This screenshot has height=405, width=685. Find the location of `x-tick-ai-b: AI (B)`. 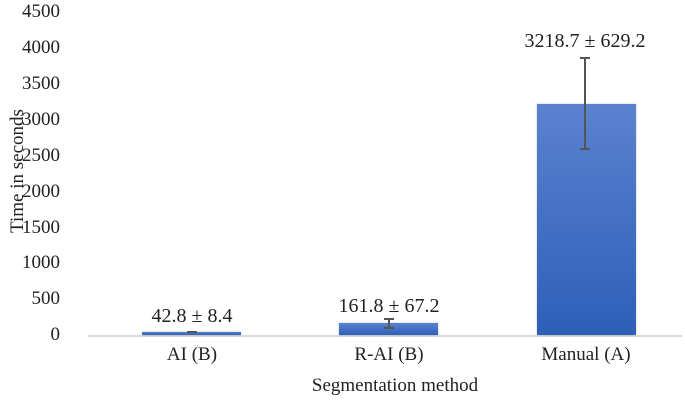

x-tick-ai-b: AI (B) is located at coordinates (192, 354).